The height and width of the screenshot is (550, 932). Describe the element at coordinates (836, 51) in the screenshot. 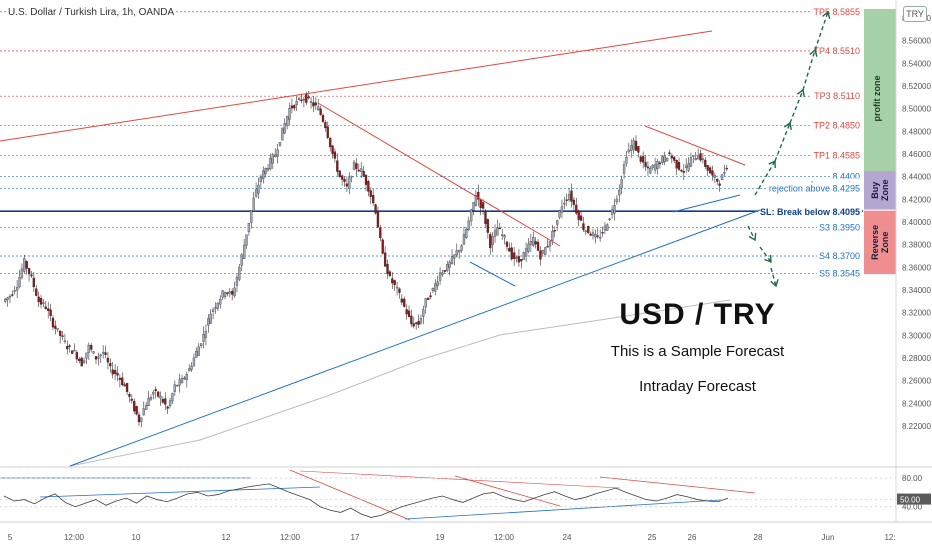

I see `level-label: TP4 8.5510` at that location.